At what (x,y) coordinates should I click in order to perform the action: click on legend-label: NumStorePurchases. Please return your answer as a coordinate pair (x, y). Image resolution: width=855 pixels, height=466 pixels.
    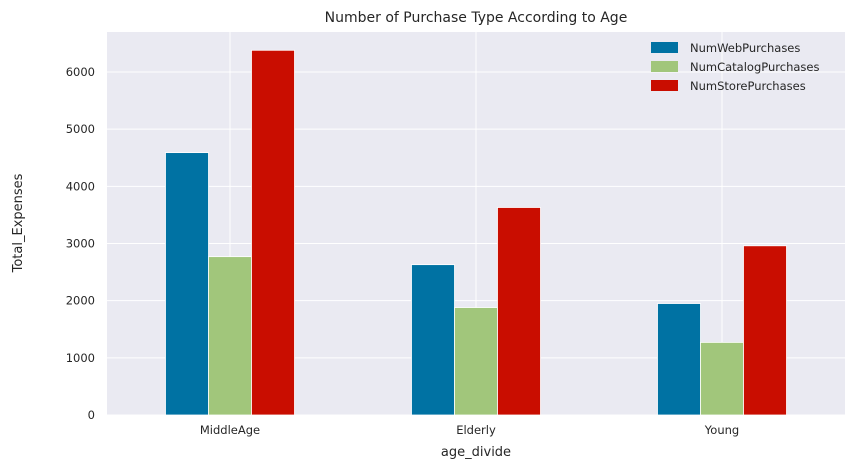
    Looking at the image, I should click on (748, 86).